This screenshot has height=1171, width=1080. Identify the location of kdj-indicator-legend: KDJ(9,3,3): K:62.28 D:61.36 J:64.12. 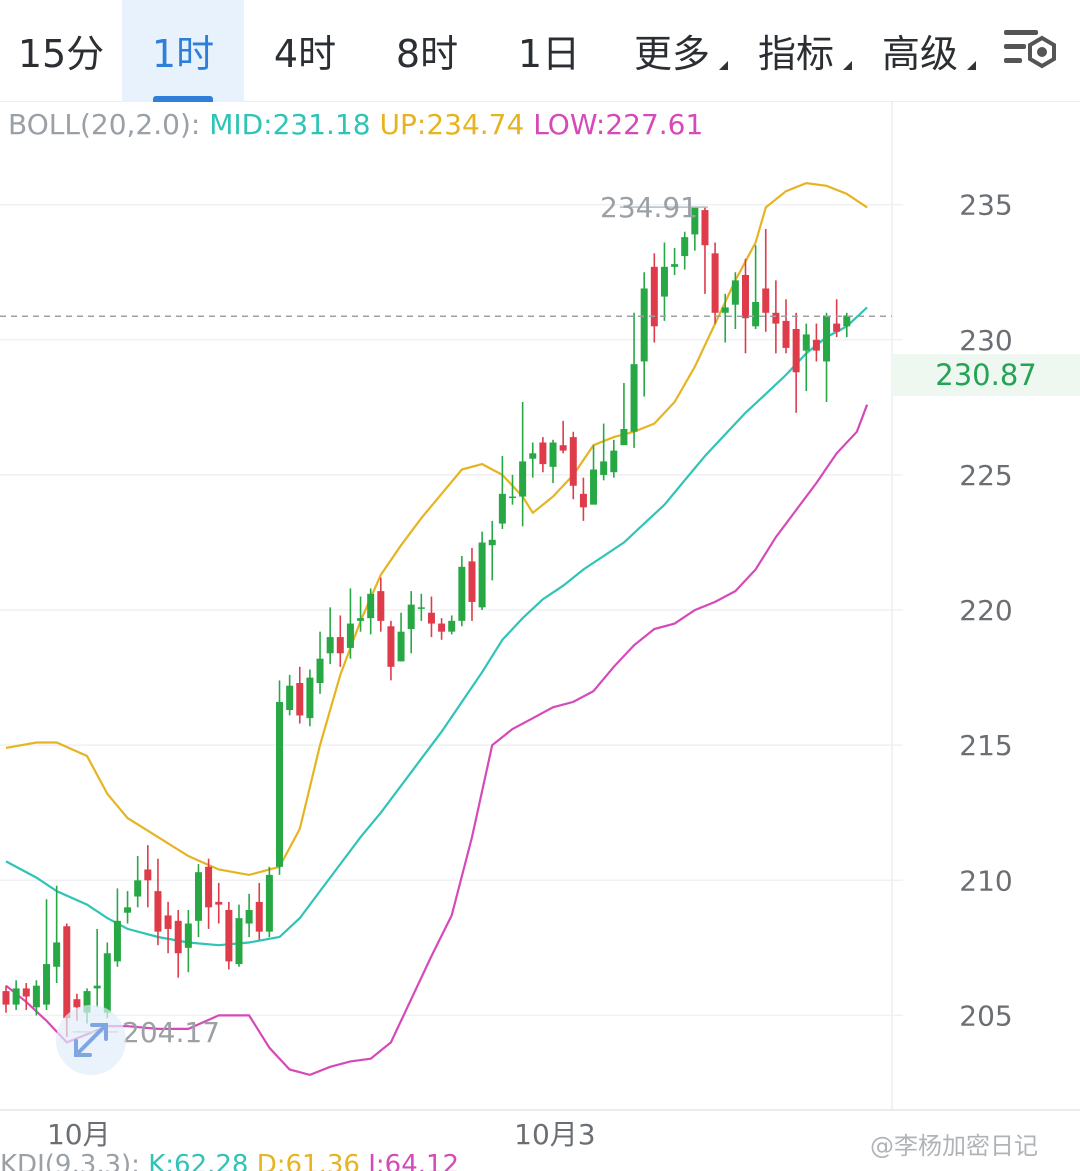
(229, 1160).